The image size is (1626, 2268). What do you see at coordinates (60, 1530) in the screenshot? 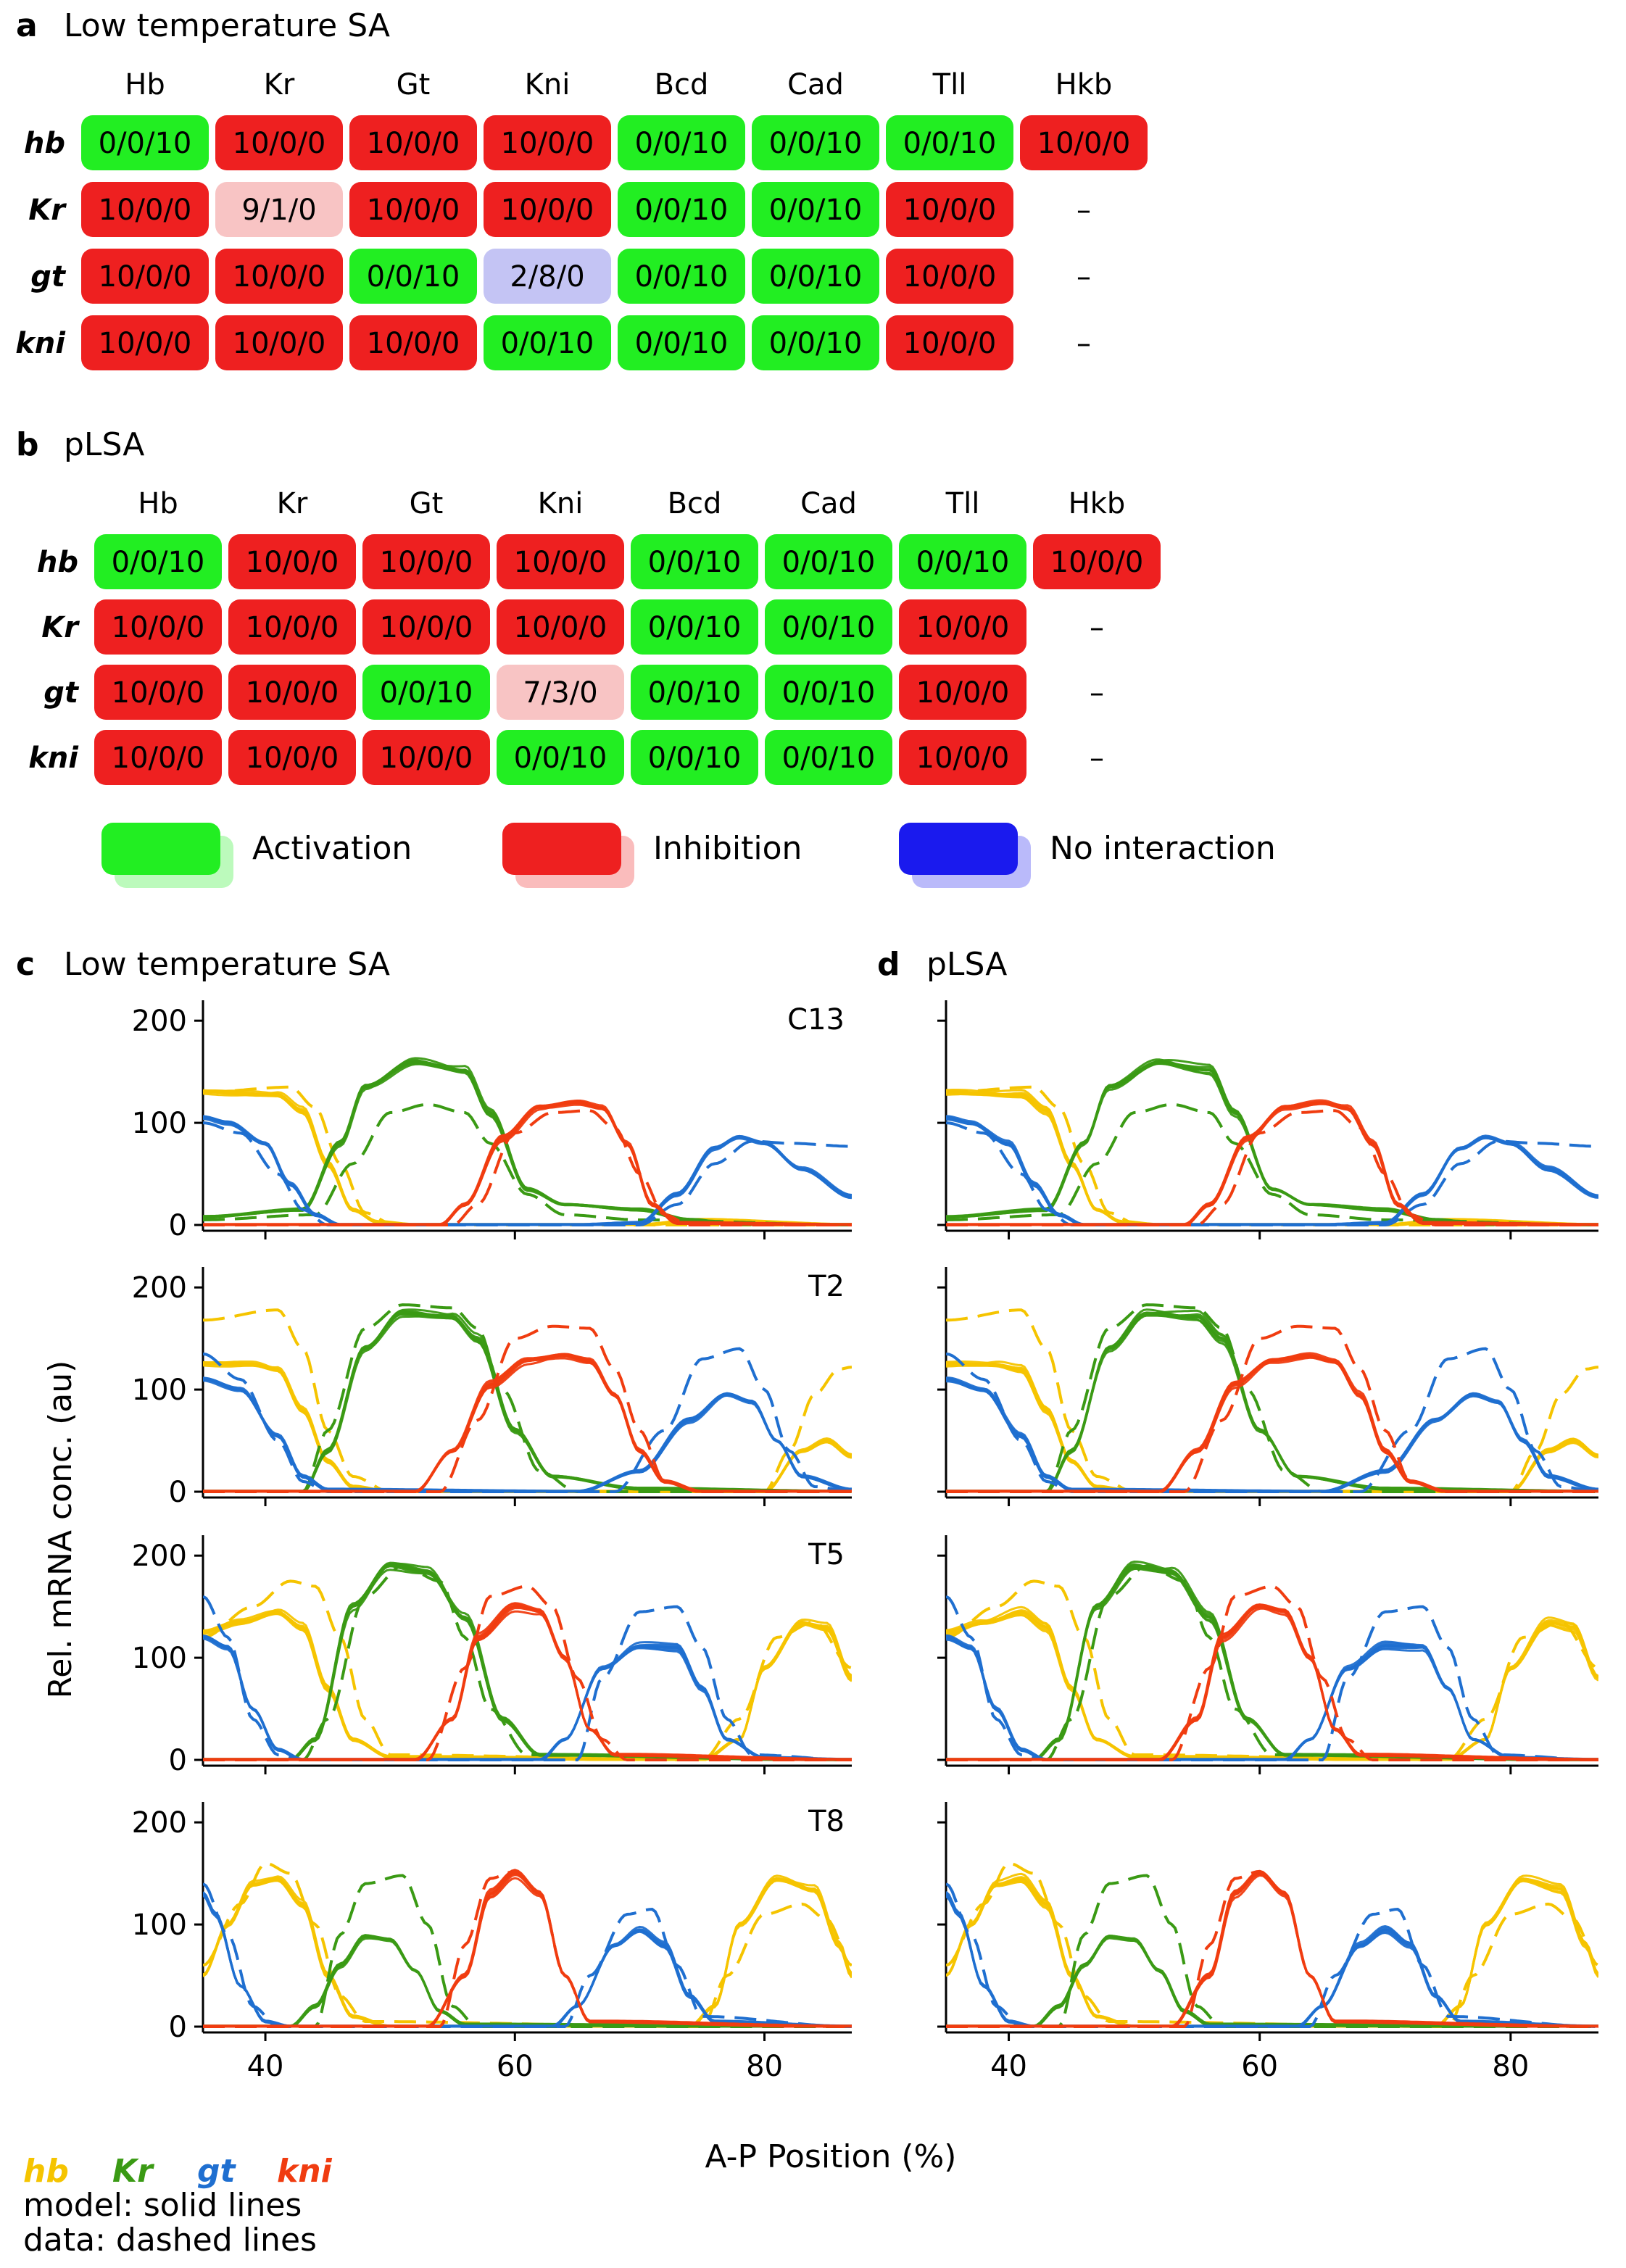
I see `y-axis-label: Rel. mRNA conc. (au)` at bounding box center [60, 1530].